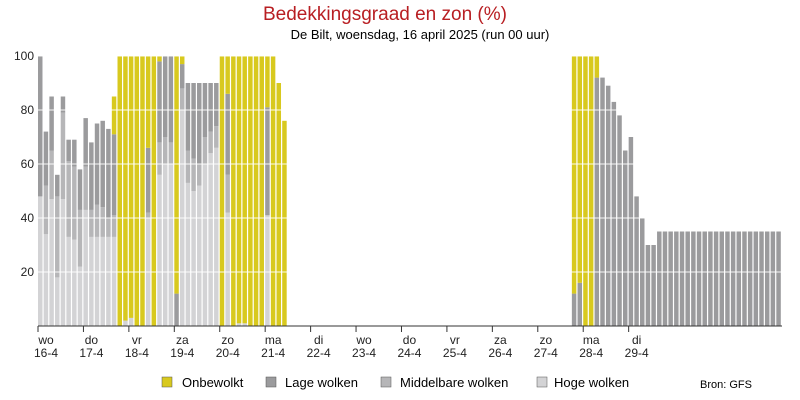 The width and height of the screenshot is (800, 400). What do you see at coordinates (591, 382) in the screenshot?
I see `legend-label-hoge: Hoge wolken` at bounding box center [591, 382].